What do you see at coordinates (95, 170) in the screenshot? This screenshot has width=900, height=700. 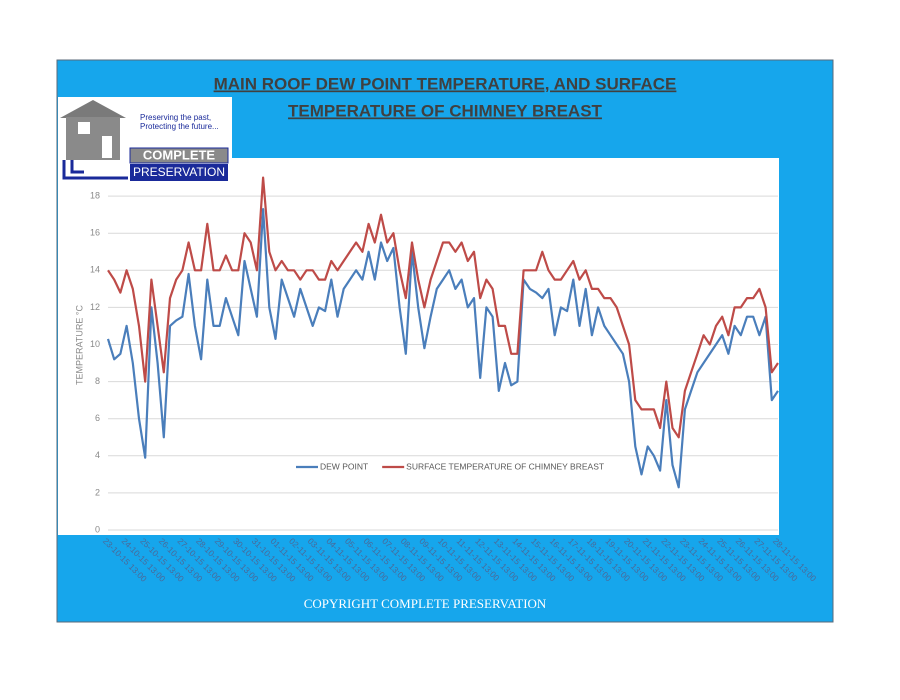 I see `logo-steps` at bounding box center [95, 170].